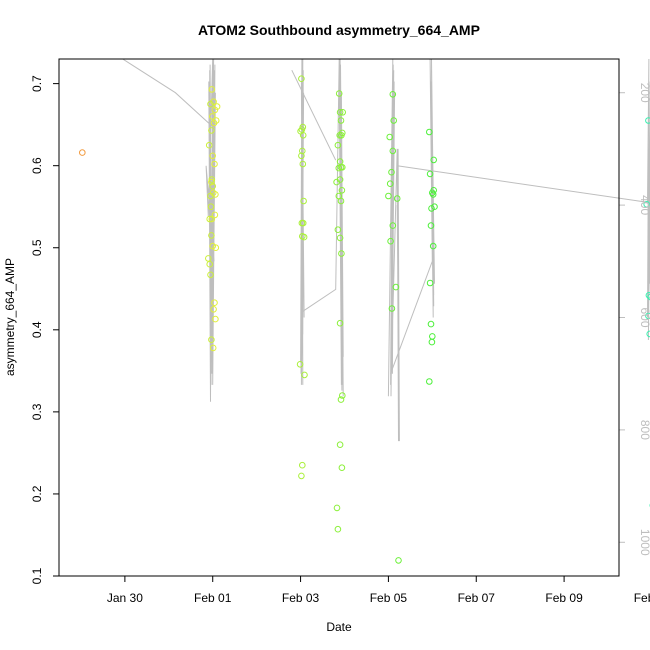 The height and width of the screenshot is (650, 650). Describe the element at coordinates (37, 329) in the screenshot. I see `y-tick-label: 0.4` at that location.